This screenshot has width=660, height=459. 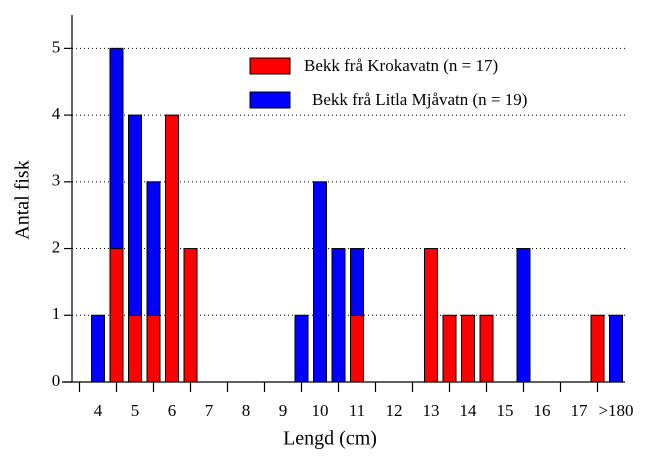 I want to click on x-tick-label: 11, so click(x=357, y=410).